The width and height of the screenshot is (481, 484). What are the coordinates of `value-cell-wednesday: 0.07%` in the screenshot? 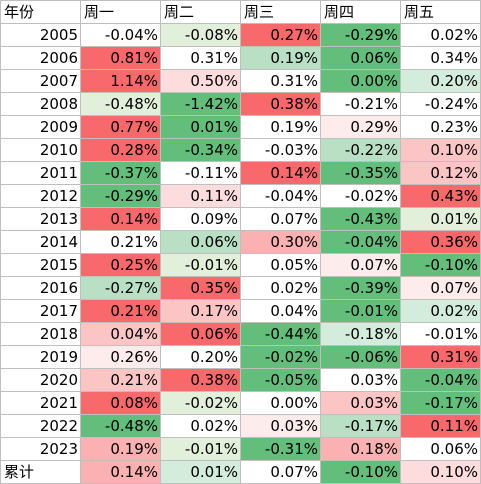 It's located at (280, 219).